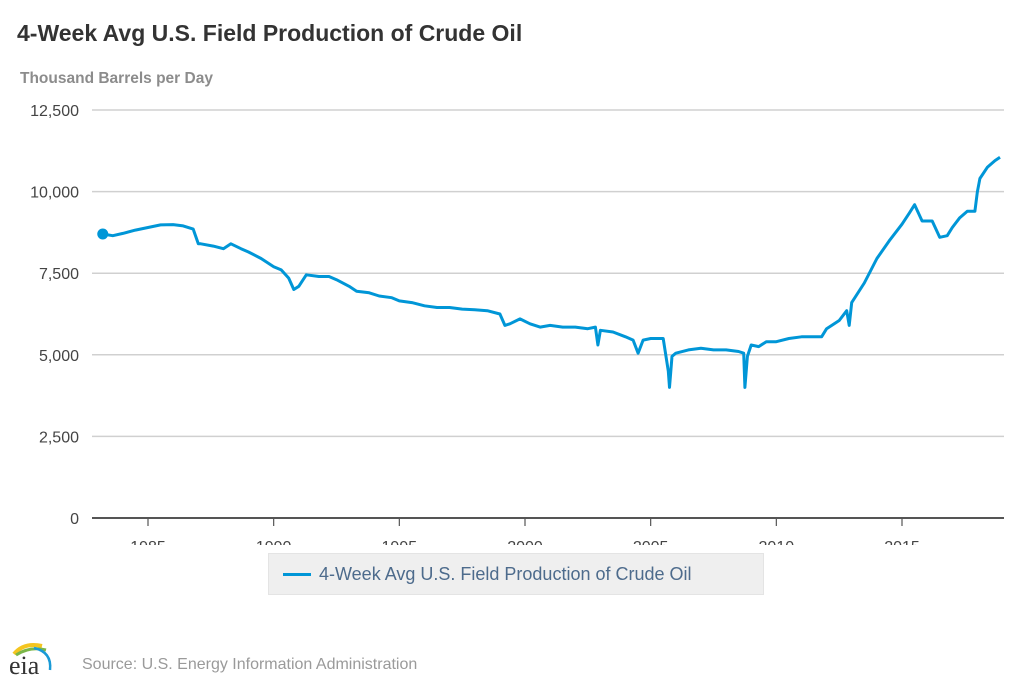 This screenshot has height=683, width=1024. I want to click on x-tick-label: 1990, so click(274, 542).